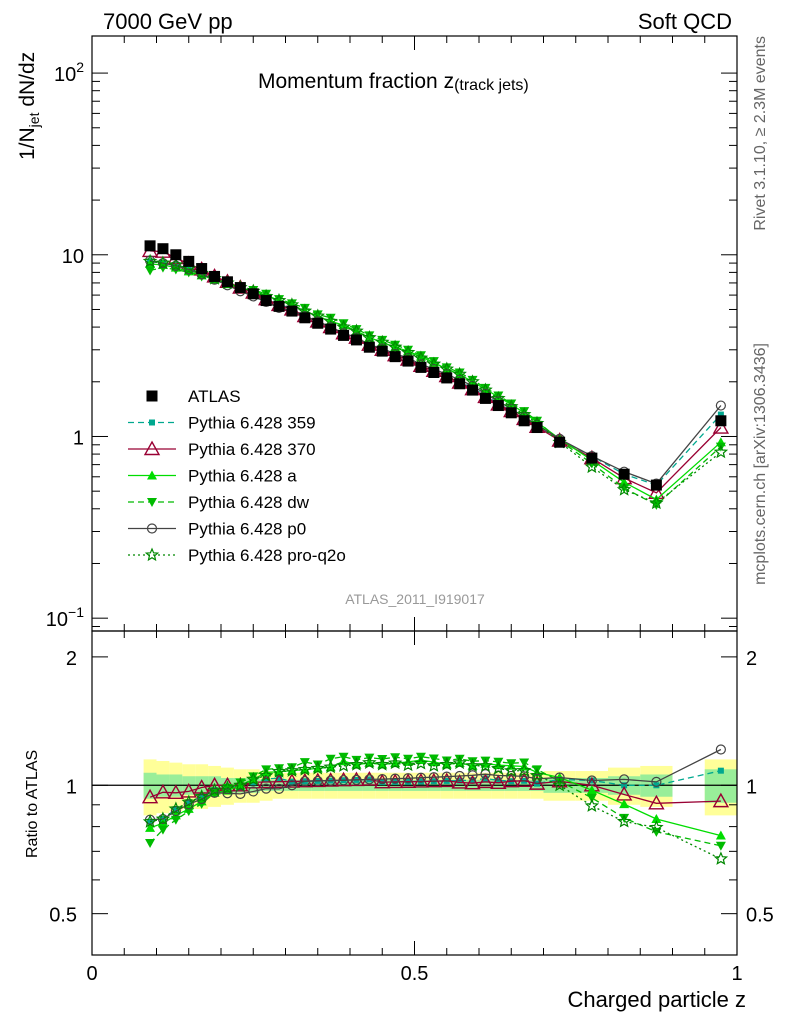 This screenshot has width=786, height=1024. I want to click on legend-entry: Pythia 6.428 370, so click(222, 449).